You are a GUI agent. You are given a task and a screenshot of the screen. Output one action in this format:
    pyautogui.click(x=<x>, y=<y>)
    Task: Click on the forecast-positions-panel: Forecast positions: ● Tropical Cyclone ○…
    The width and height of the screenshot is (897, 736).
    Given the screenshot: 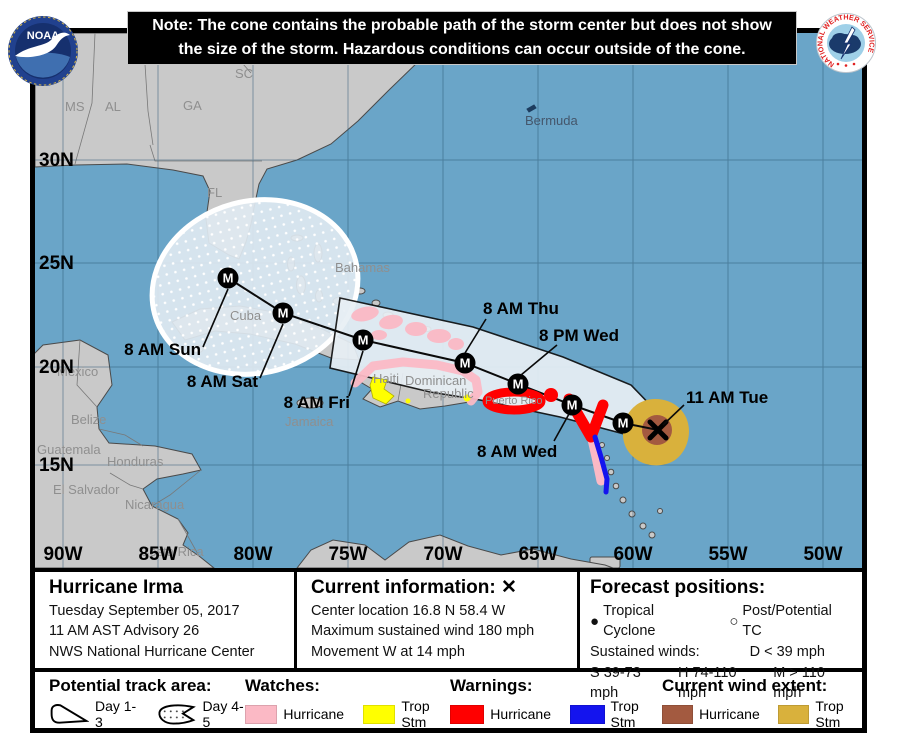 What is the action you would take?
    pyautogui.click(x=721, y=636)
    